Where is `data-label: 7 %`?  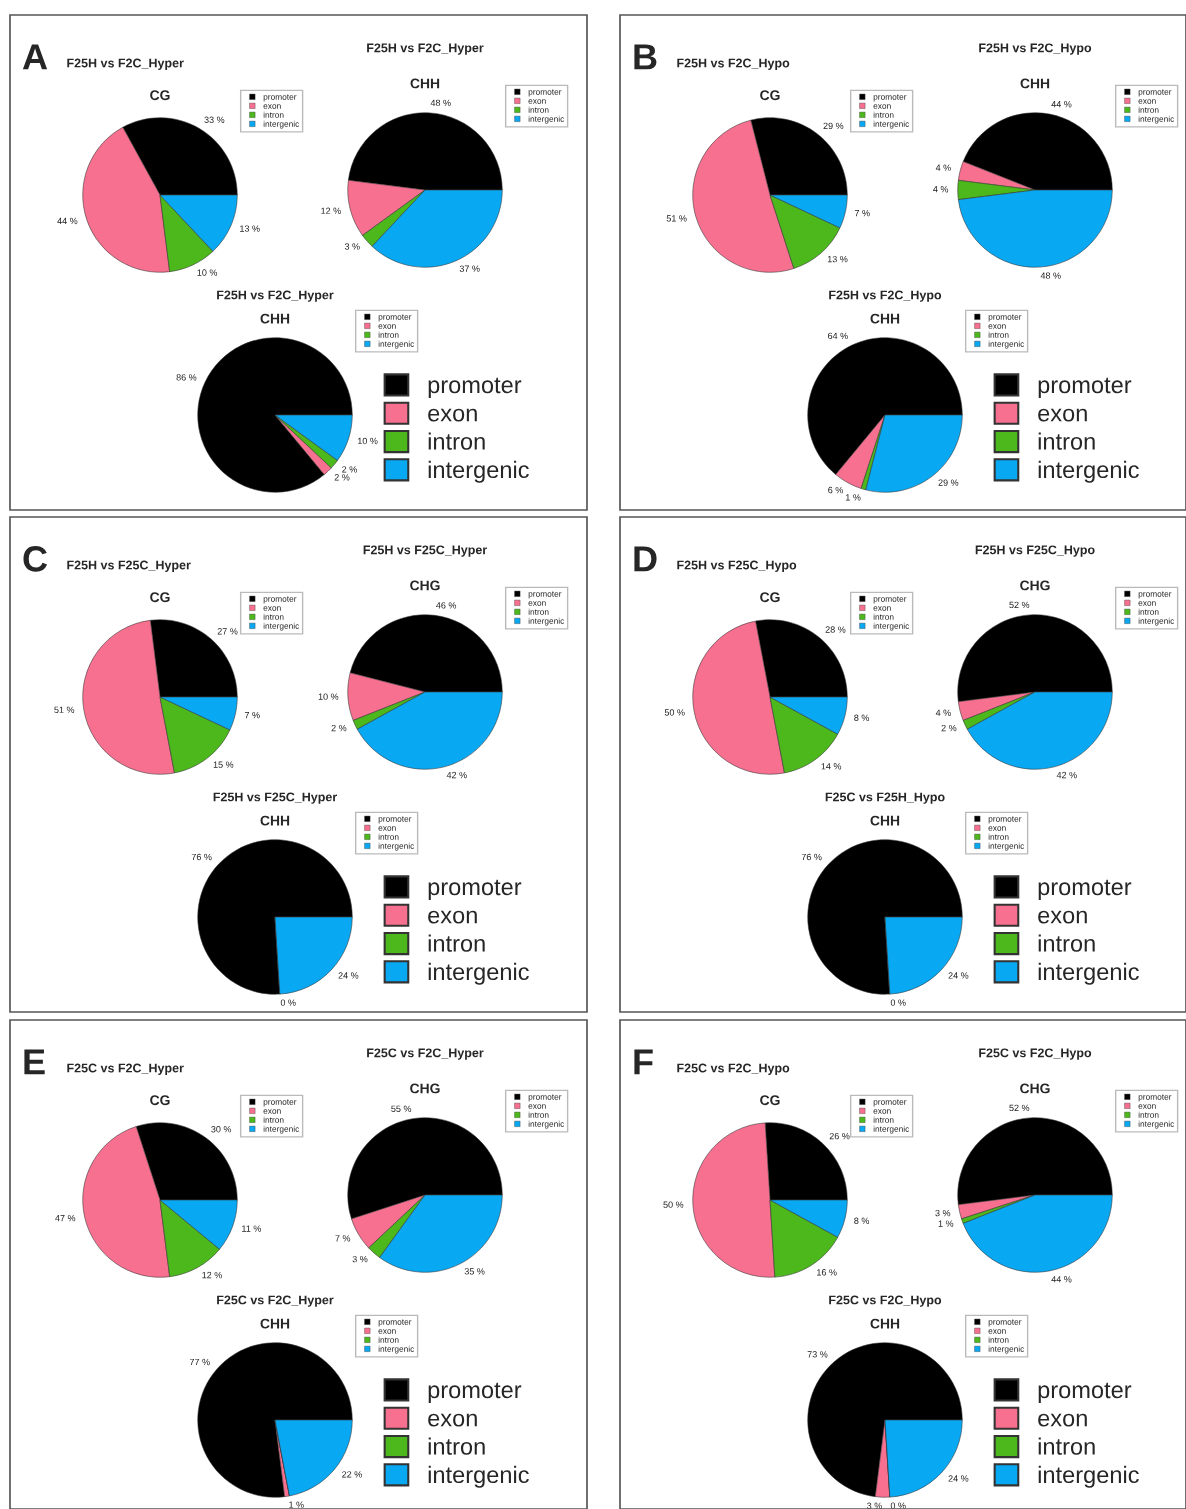
data-label: 7 % is located at coordinates (343, 1238).